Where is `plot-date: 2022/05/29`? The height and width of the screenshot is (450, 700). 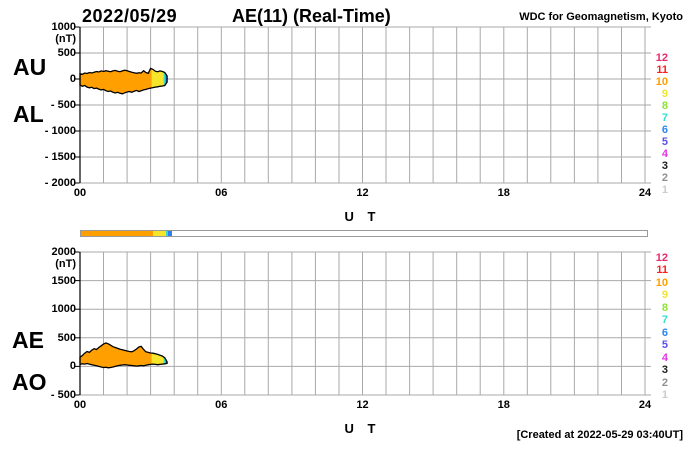 plot-date: 2022/05/29 is located at coordinates (130, 16).